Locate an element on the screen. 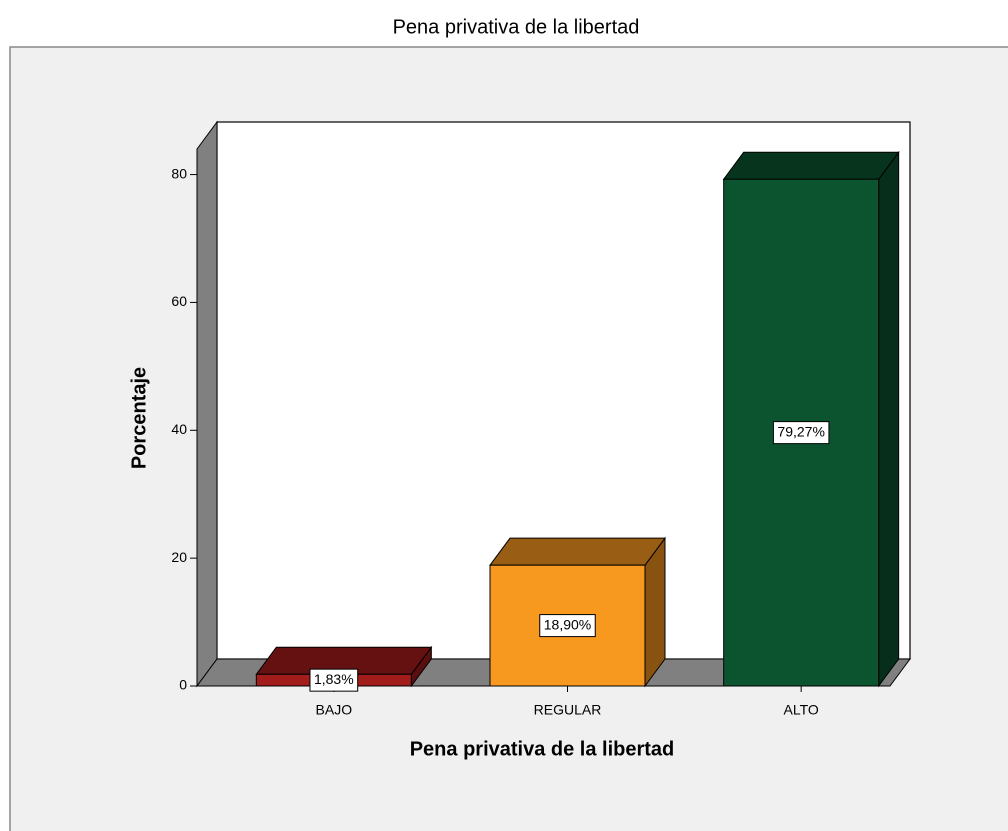 The image size is (1008, 831). y-axis-title: Porcentaje is located at coordinates (139, 418).